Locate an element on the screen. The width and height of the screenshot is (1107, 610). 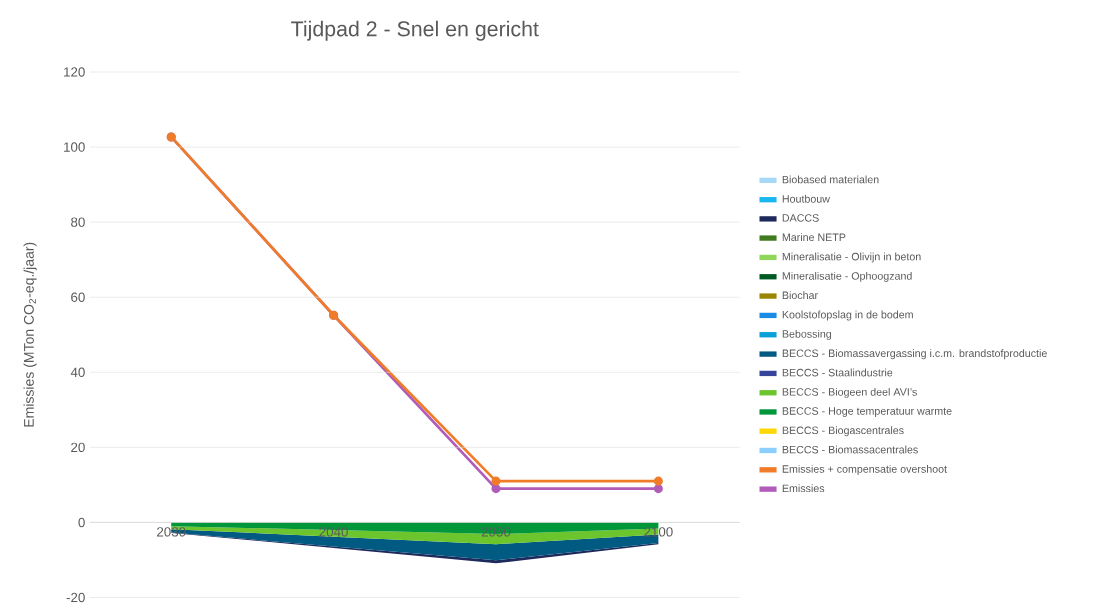
x-tick-label: 2030 is located at coordinates (171, 532).